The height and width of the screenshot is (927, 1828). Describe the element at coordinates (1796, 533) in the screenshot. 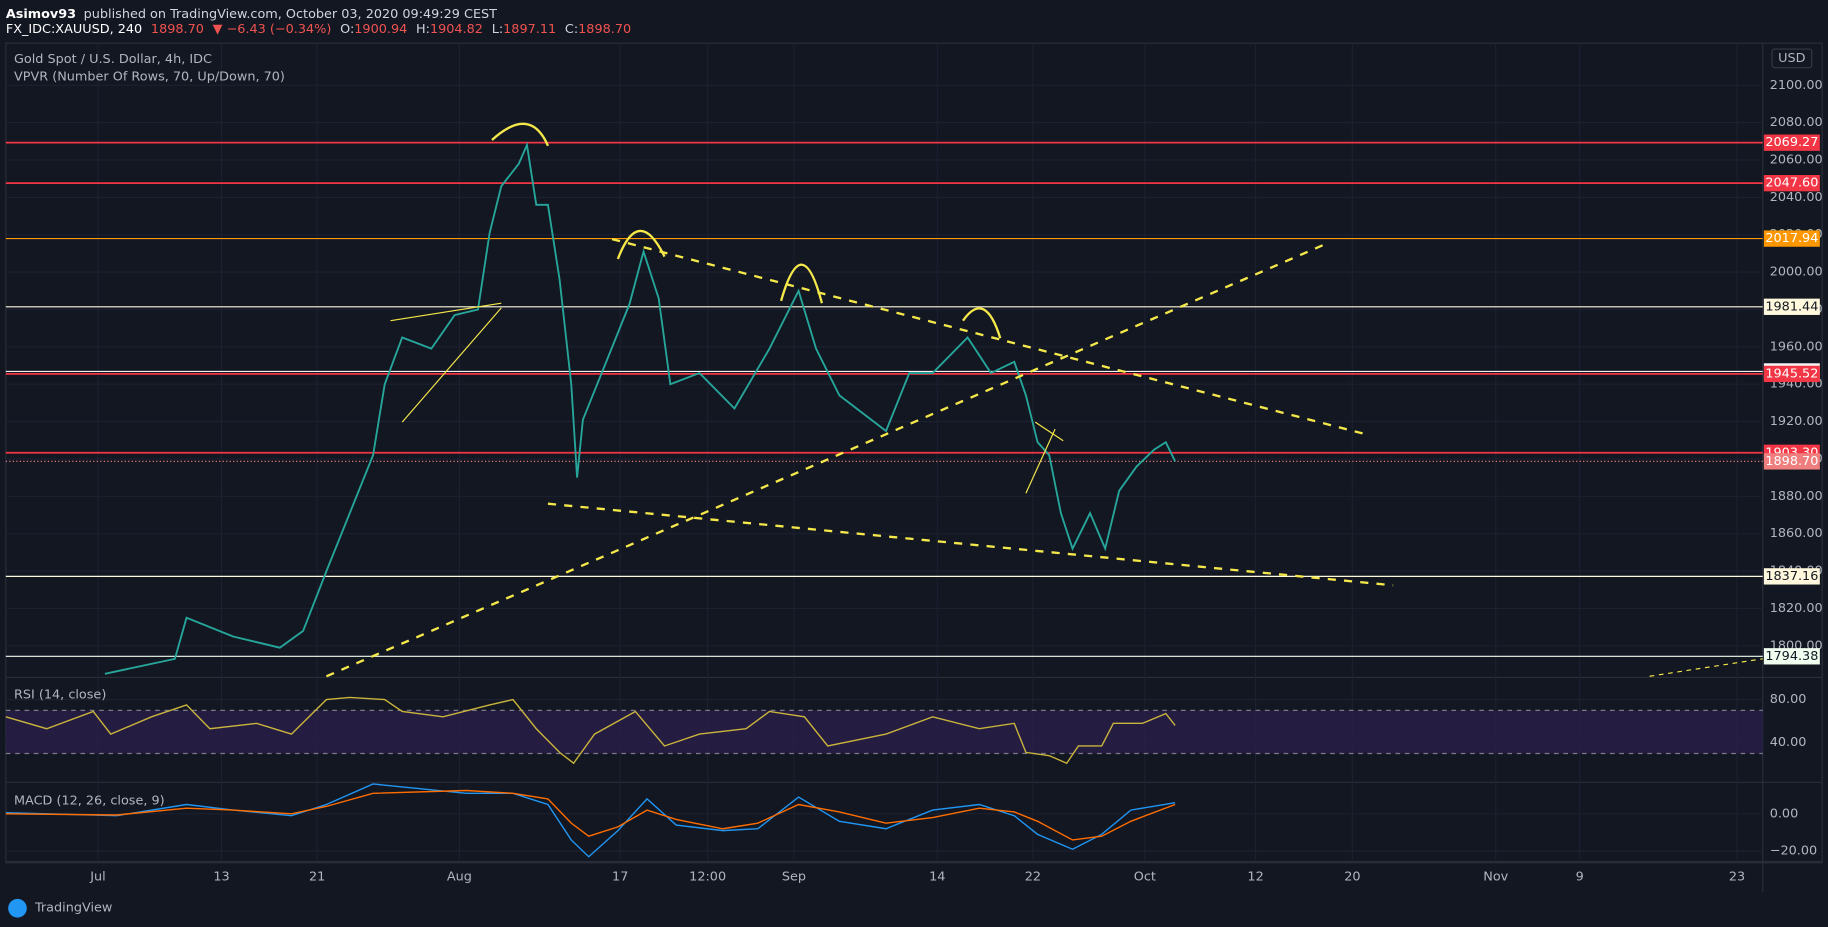

I see `y-tick-label: 1860.00` at that location.